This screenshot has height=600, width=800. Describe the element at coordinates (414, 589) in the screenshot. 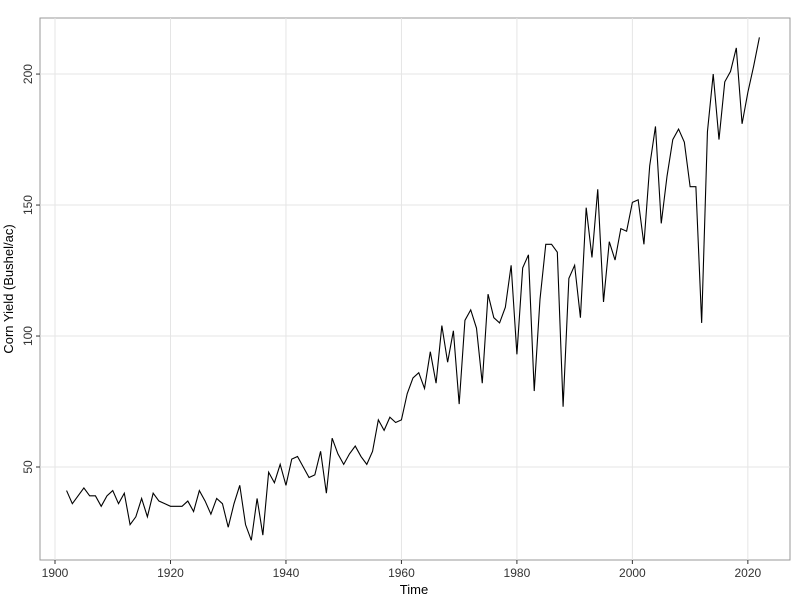

I see `x-axis-title: Time` at that location.